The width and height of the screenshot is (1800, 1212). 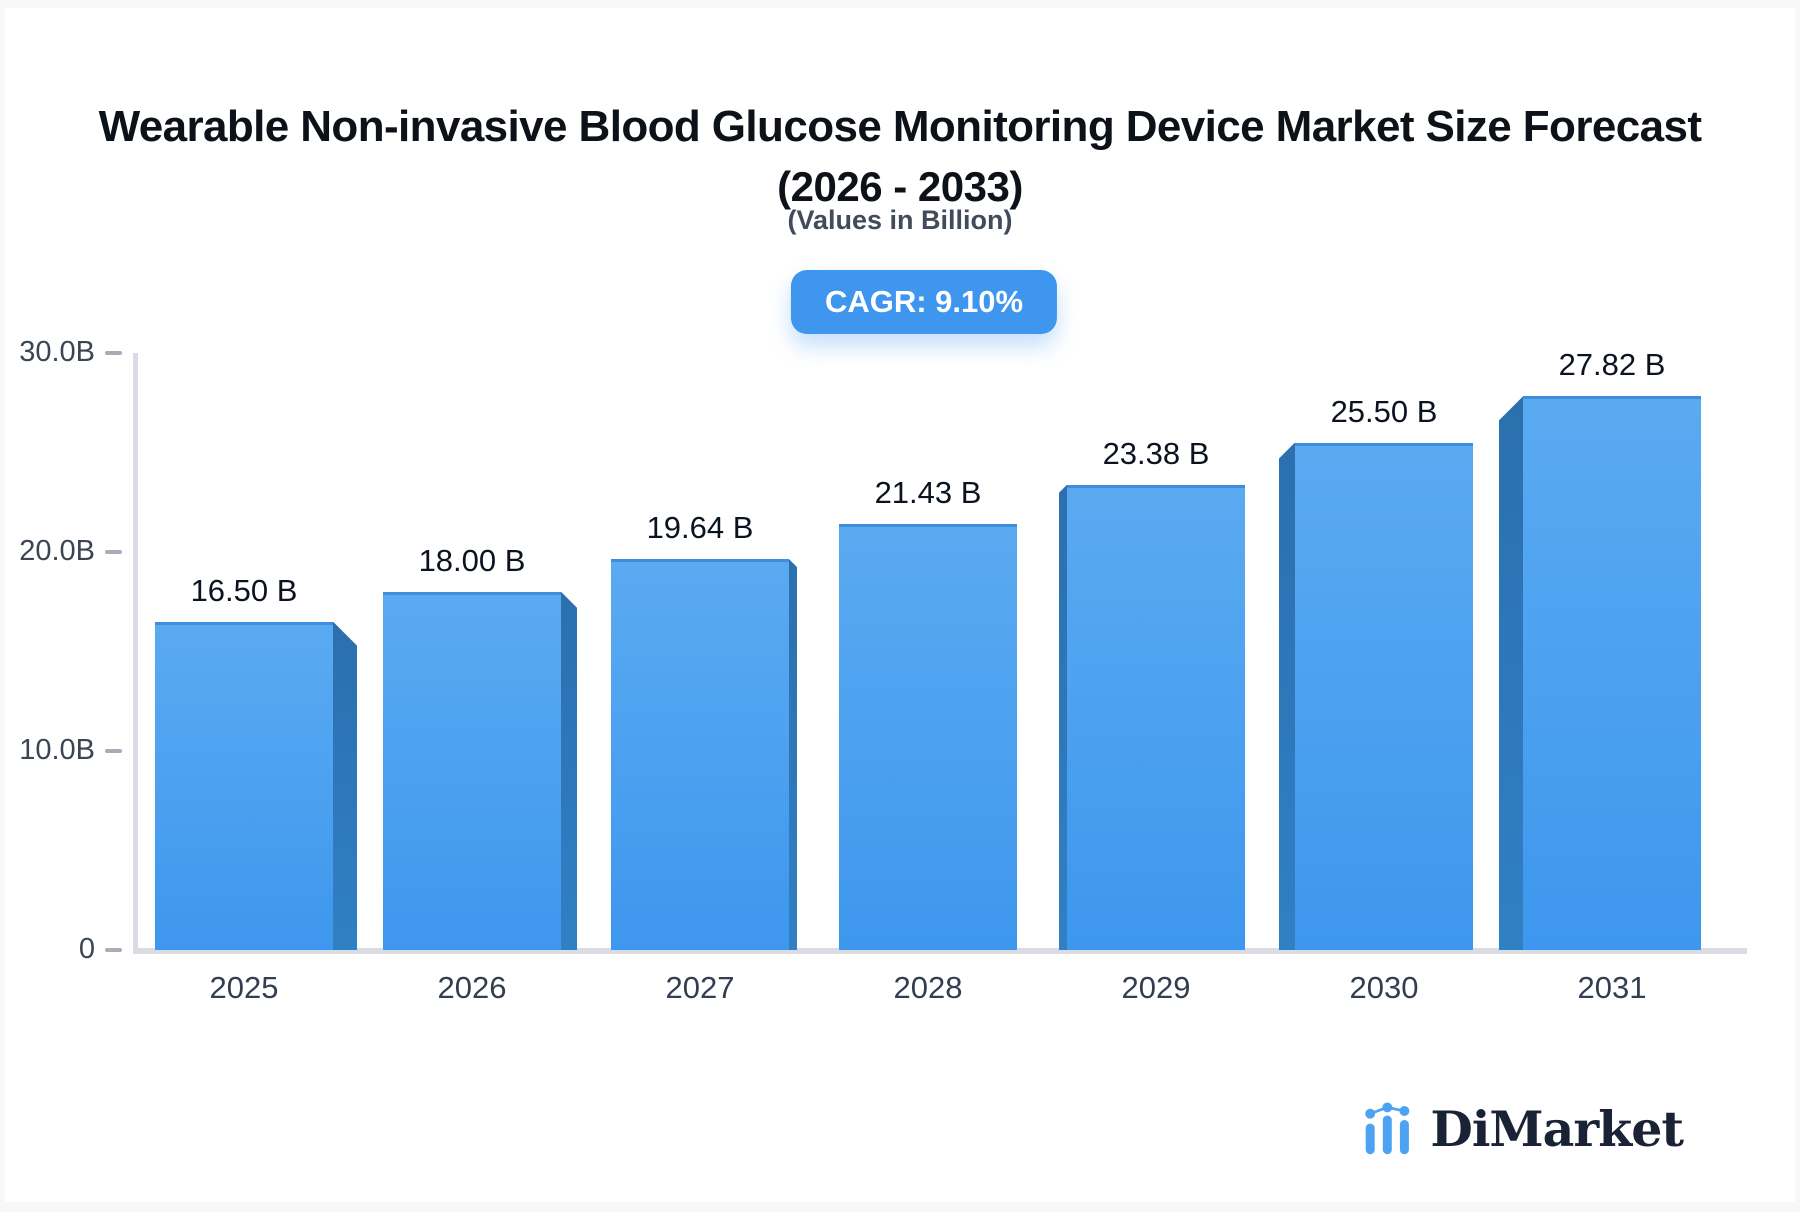 I want to click on y-axis-tick-label: 0, so click(x=86, y=949).